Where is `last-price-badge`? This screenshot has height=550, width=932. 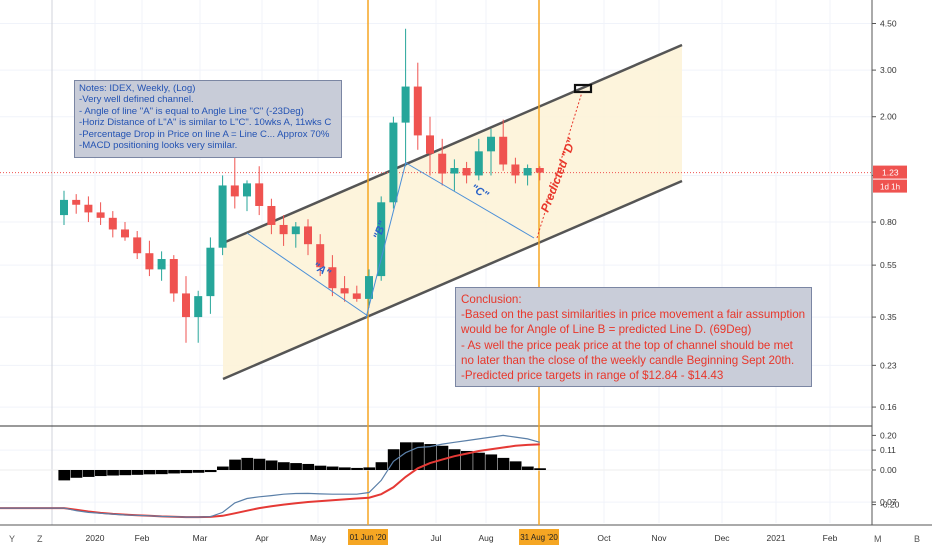 last-price-badge is located at coordinates (890, 172).